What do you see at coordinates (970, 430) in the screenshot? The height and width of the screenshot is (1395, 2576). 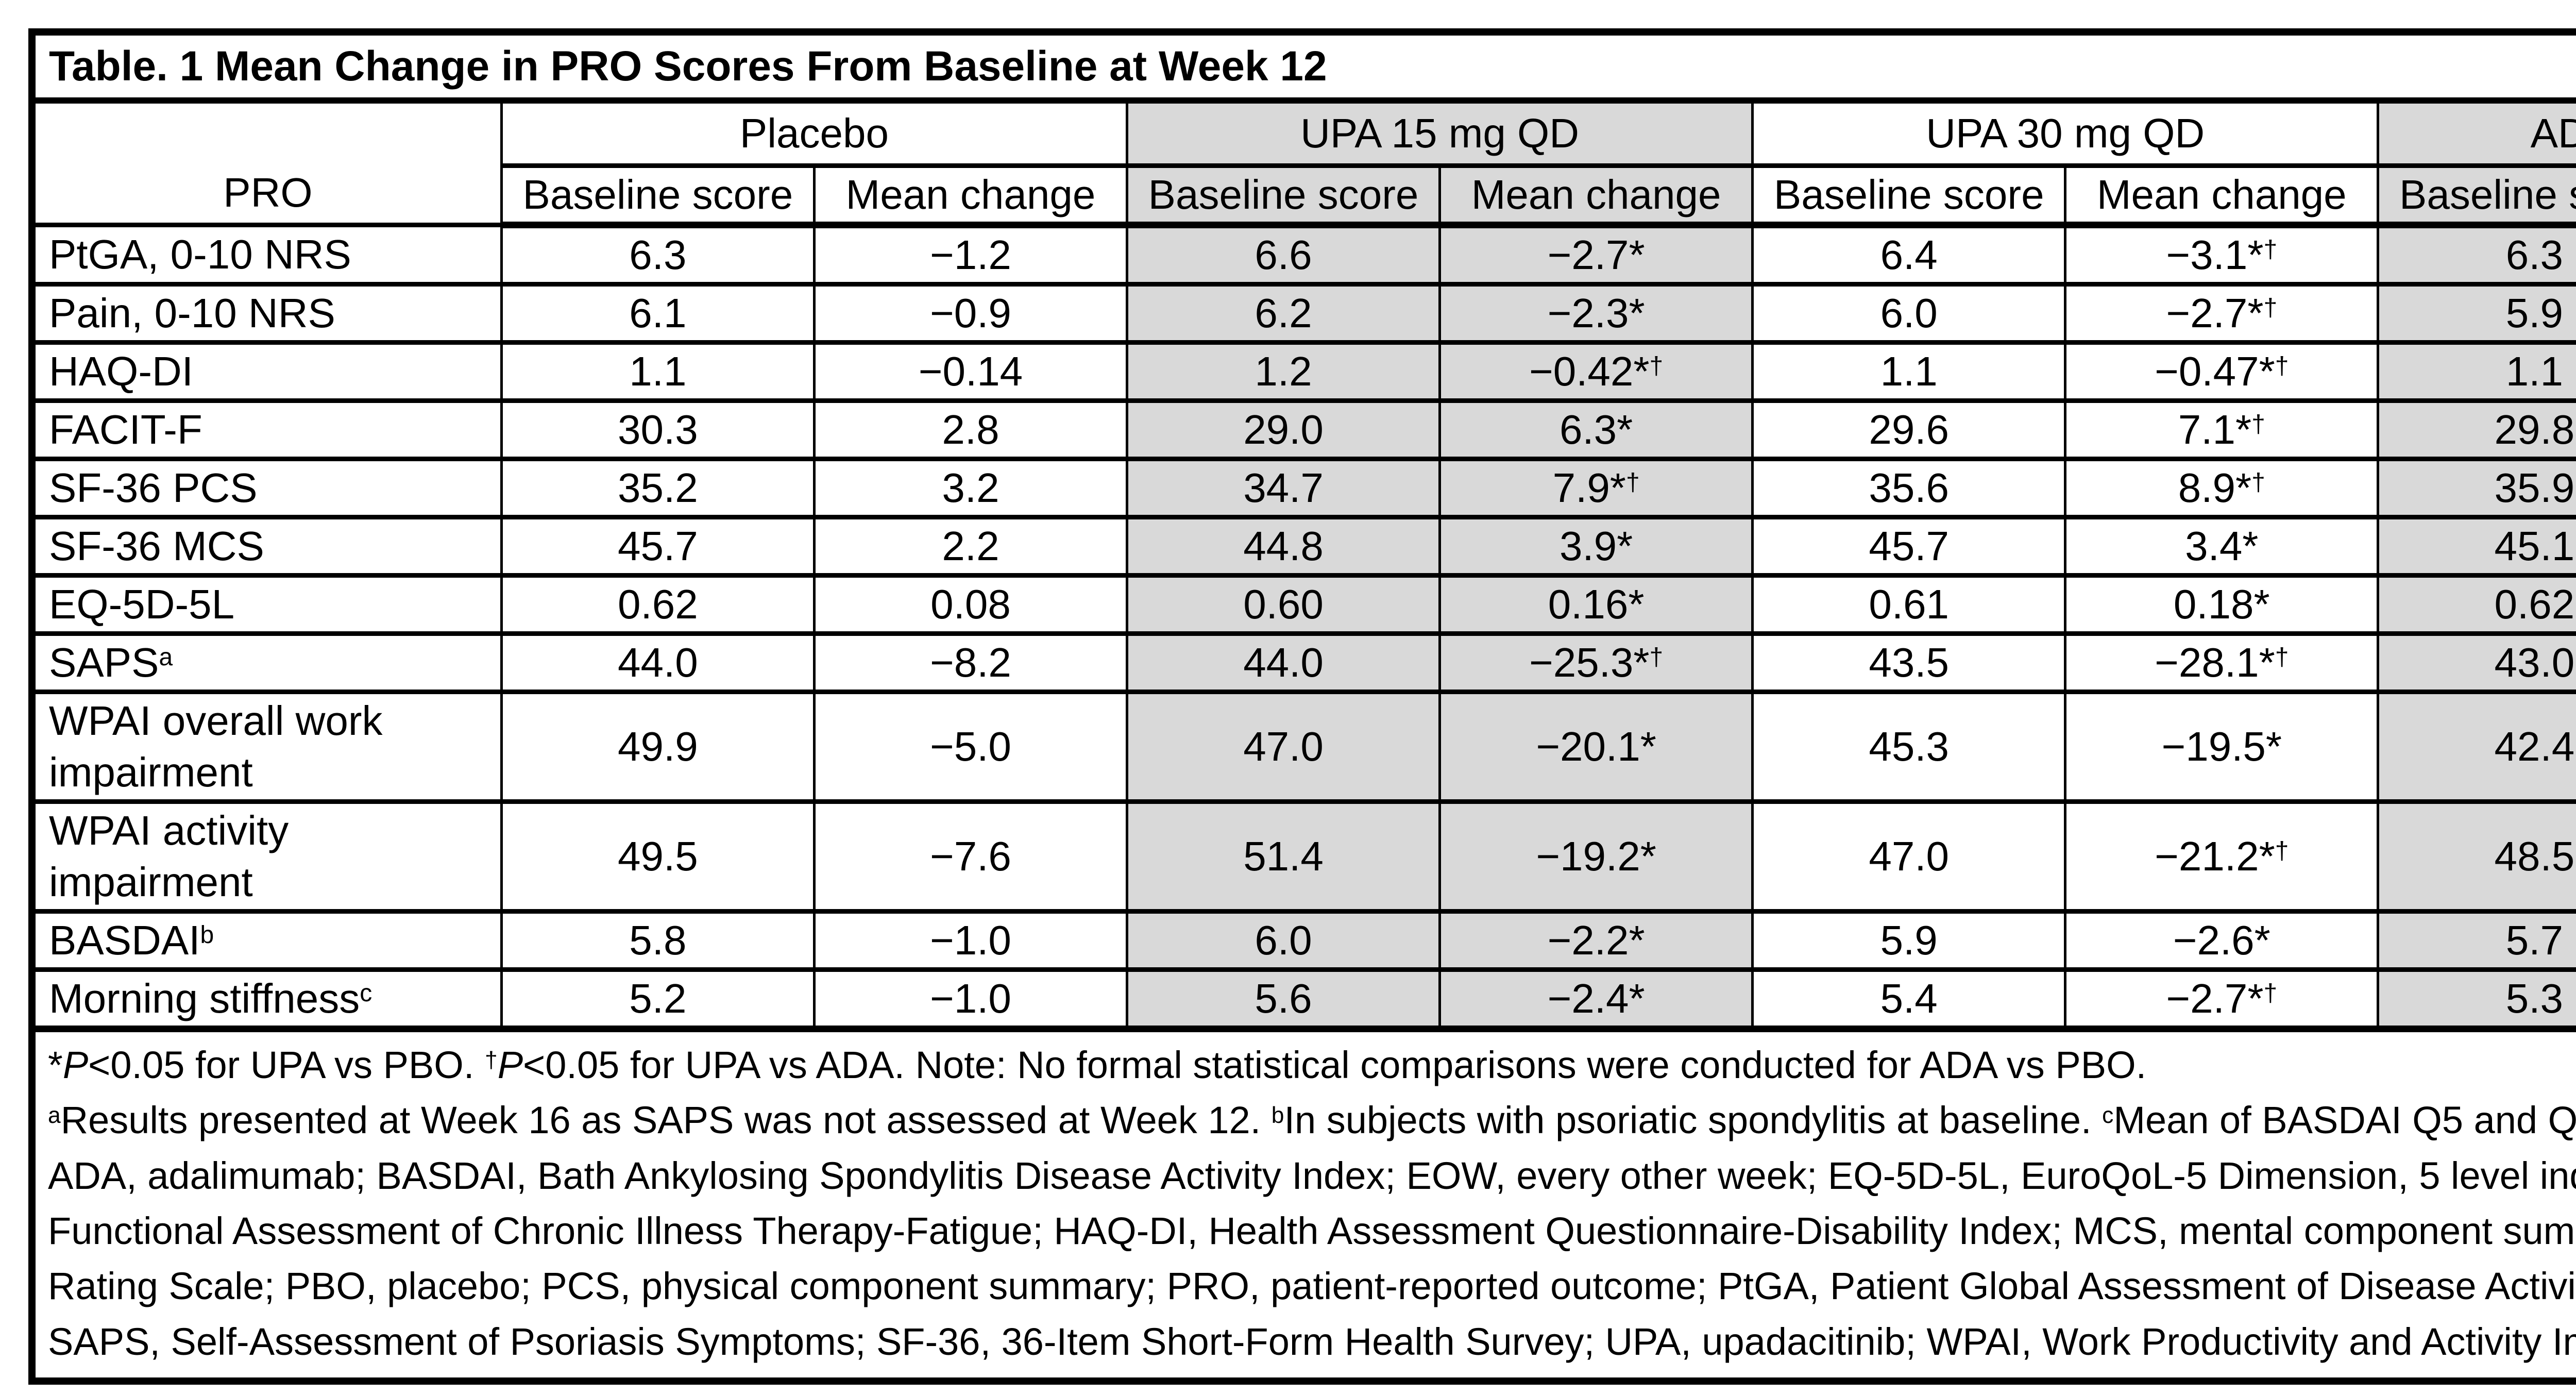 I see `value-cell: 2.8` at bounding box center [970, 430].